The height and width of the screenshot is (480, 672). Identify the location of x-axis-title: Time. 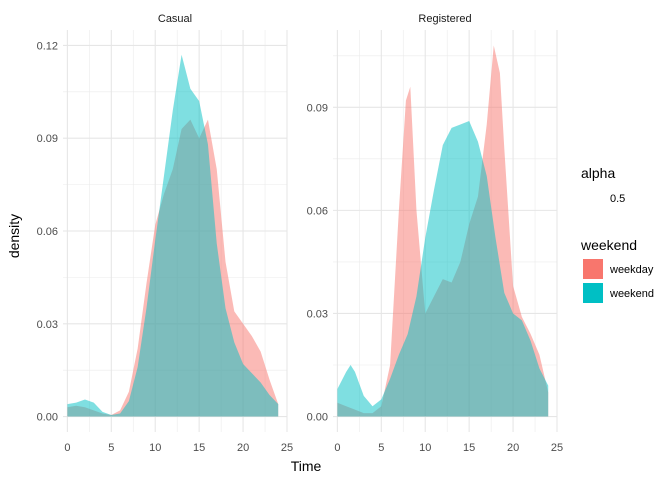
(306, 466).